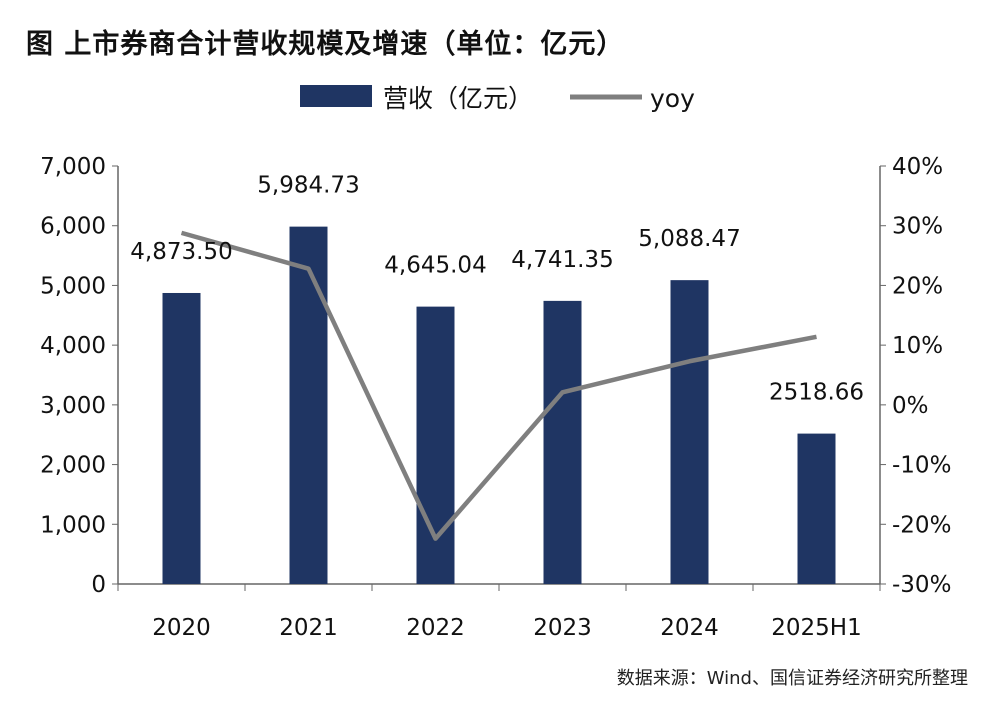  Describe the element at coordinates (689, 239) in the screenshot. I see `bar-data-label: 5,088.47` at that location.